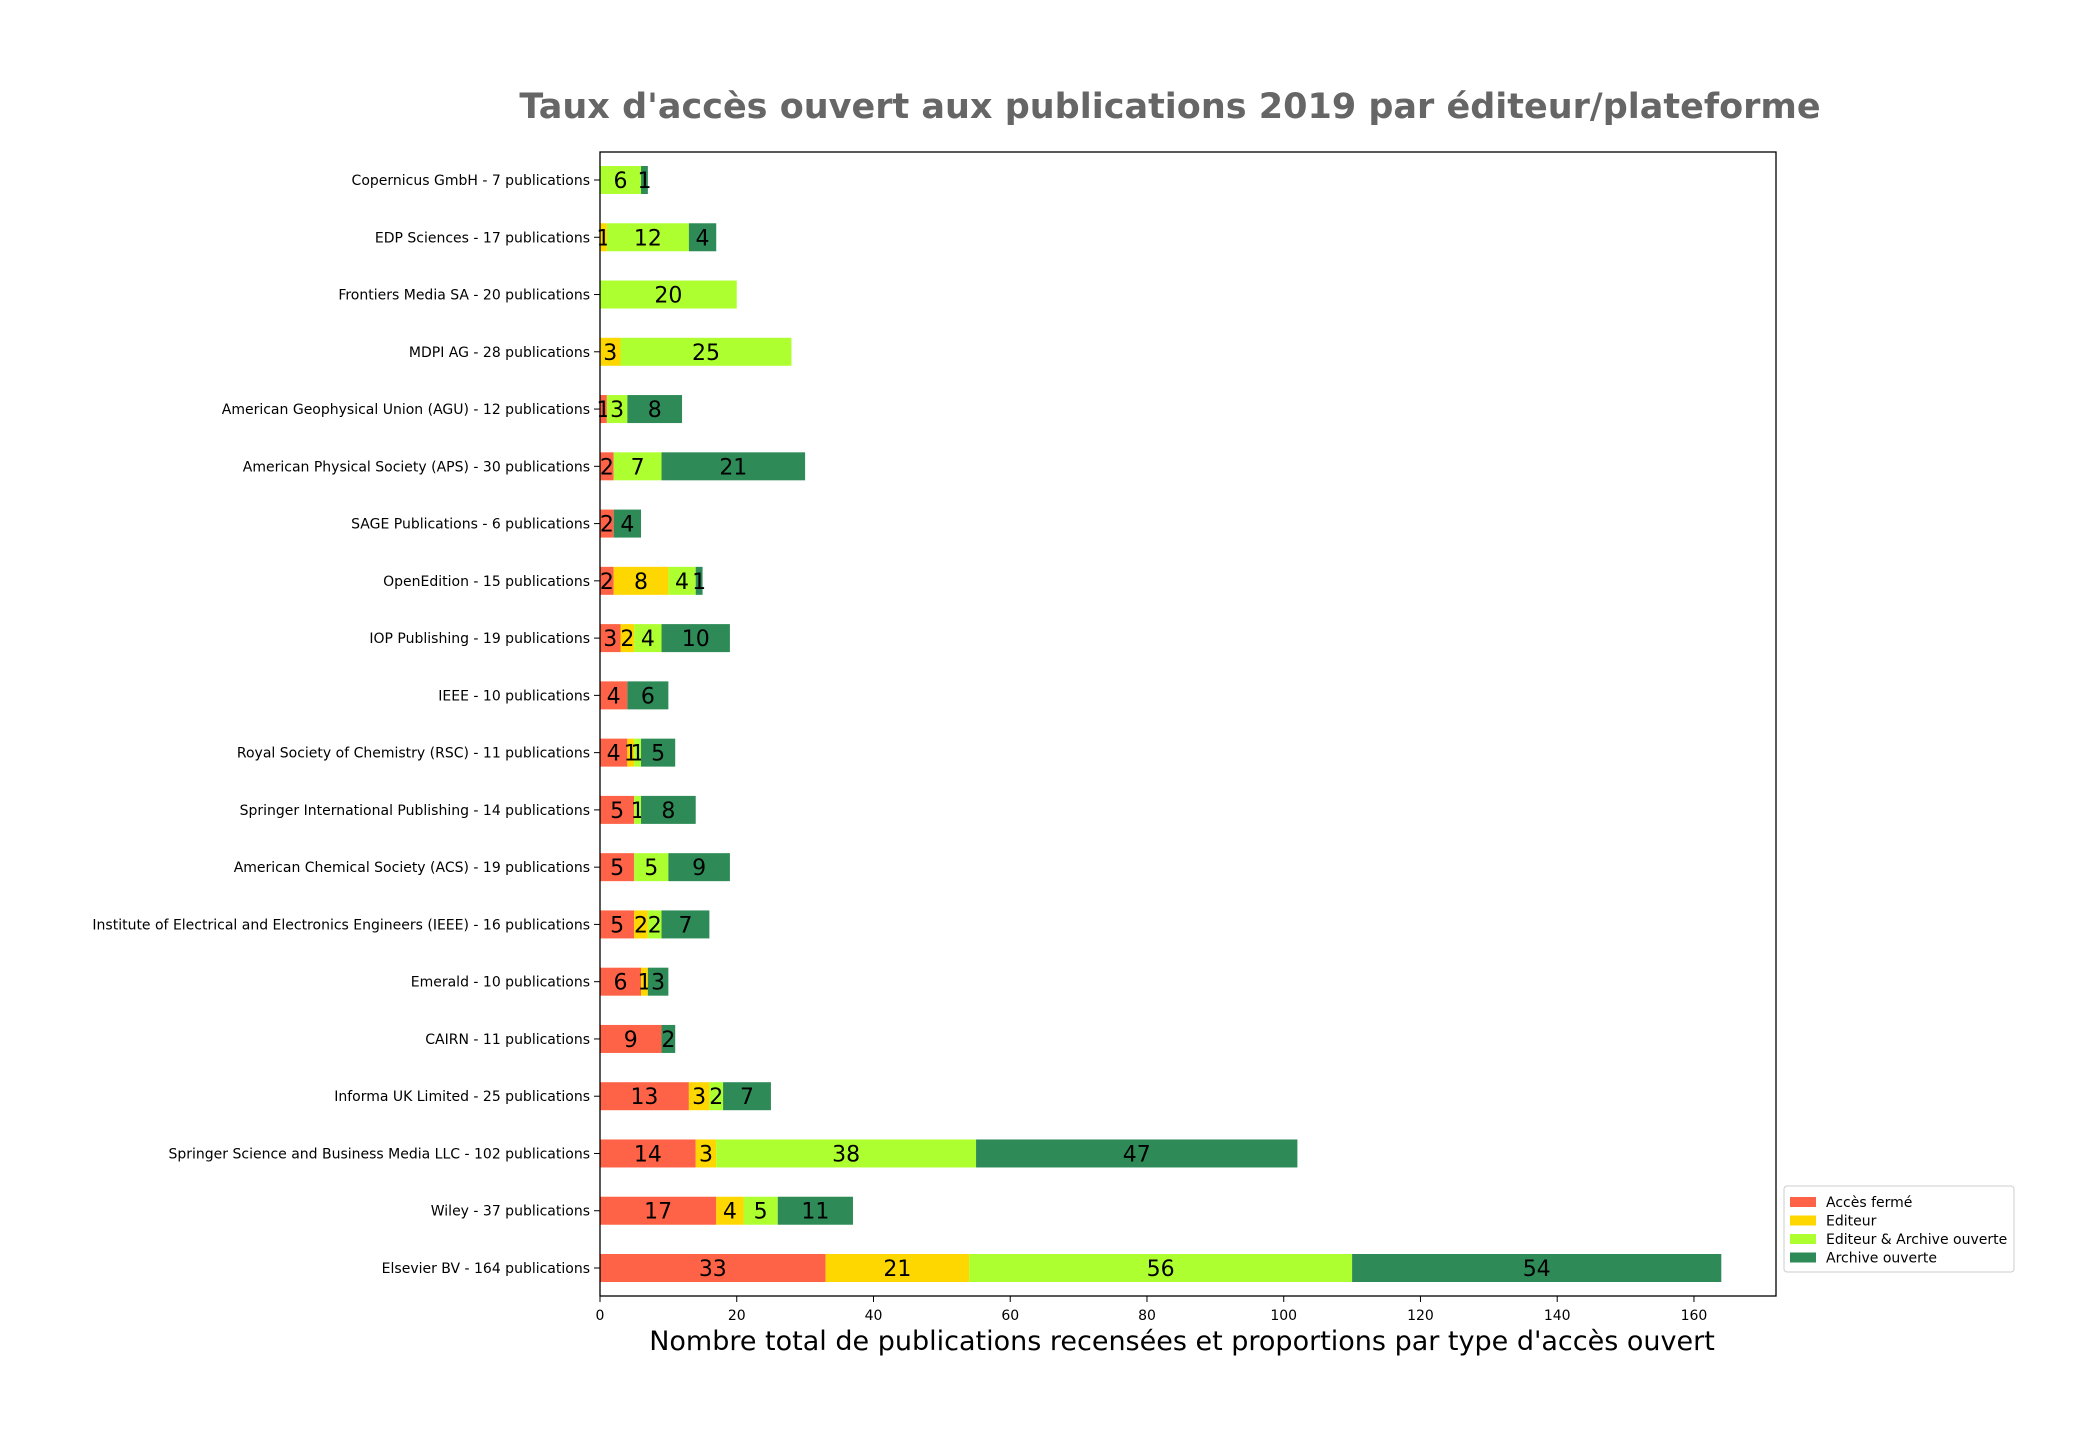 This screenshot has height=1430, width=2079. I want to click on data-label: 14, so click(648, 1154).